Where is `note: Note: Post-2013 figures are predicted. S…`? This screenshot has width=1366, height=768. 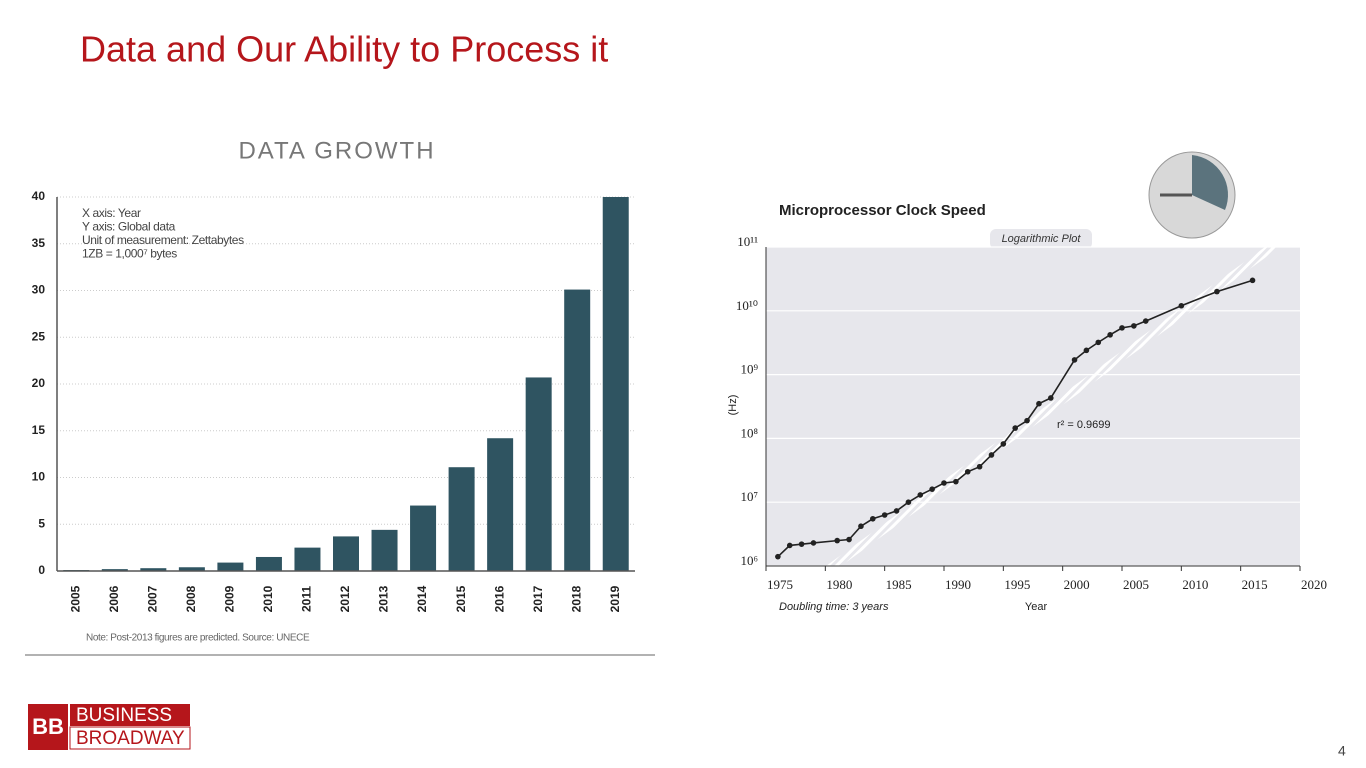 note: Note: Post-2013 figures are predicted. S… is located at coordinates (198, 638).